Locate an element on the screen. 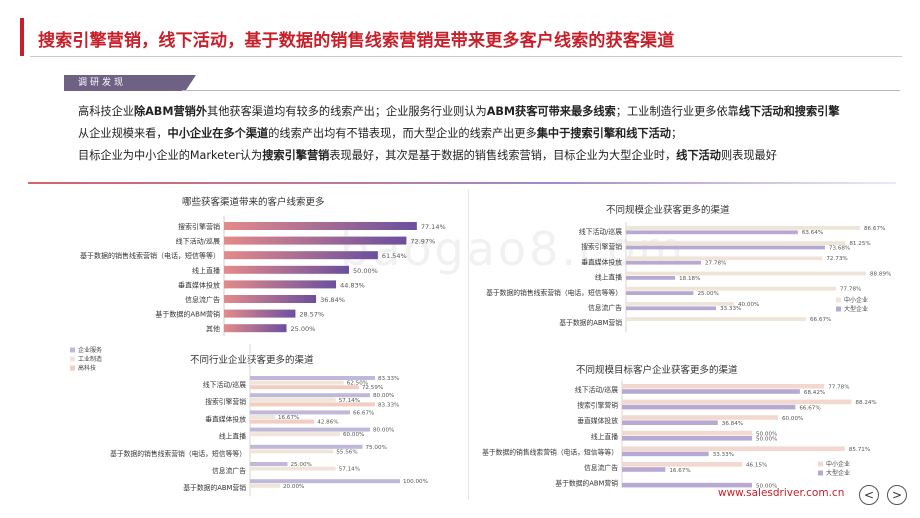  value-label: 63.64% is located at coordinates (812, 233).